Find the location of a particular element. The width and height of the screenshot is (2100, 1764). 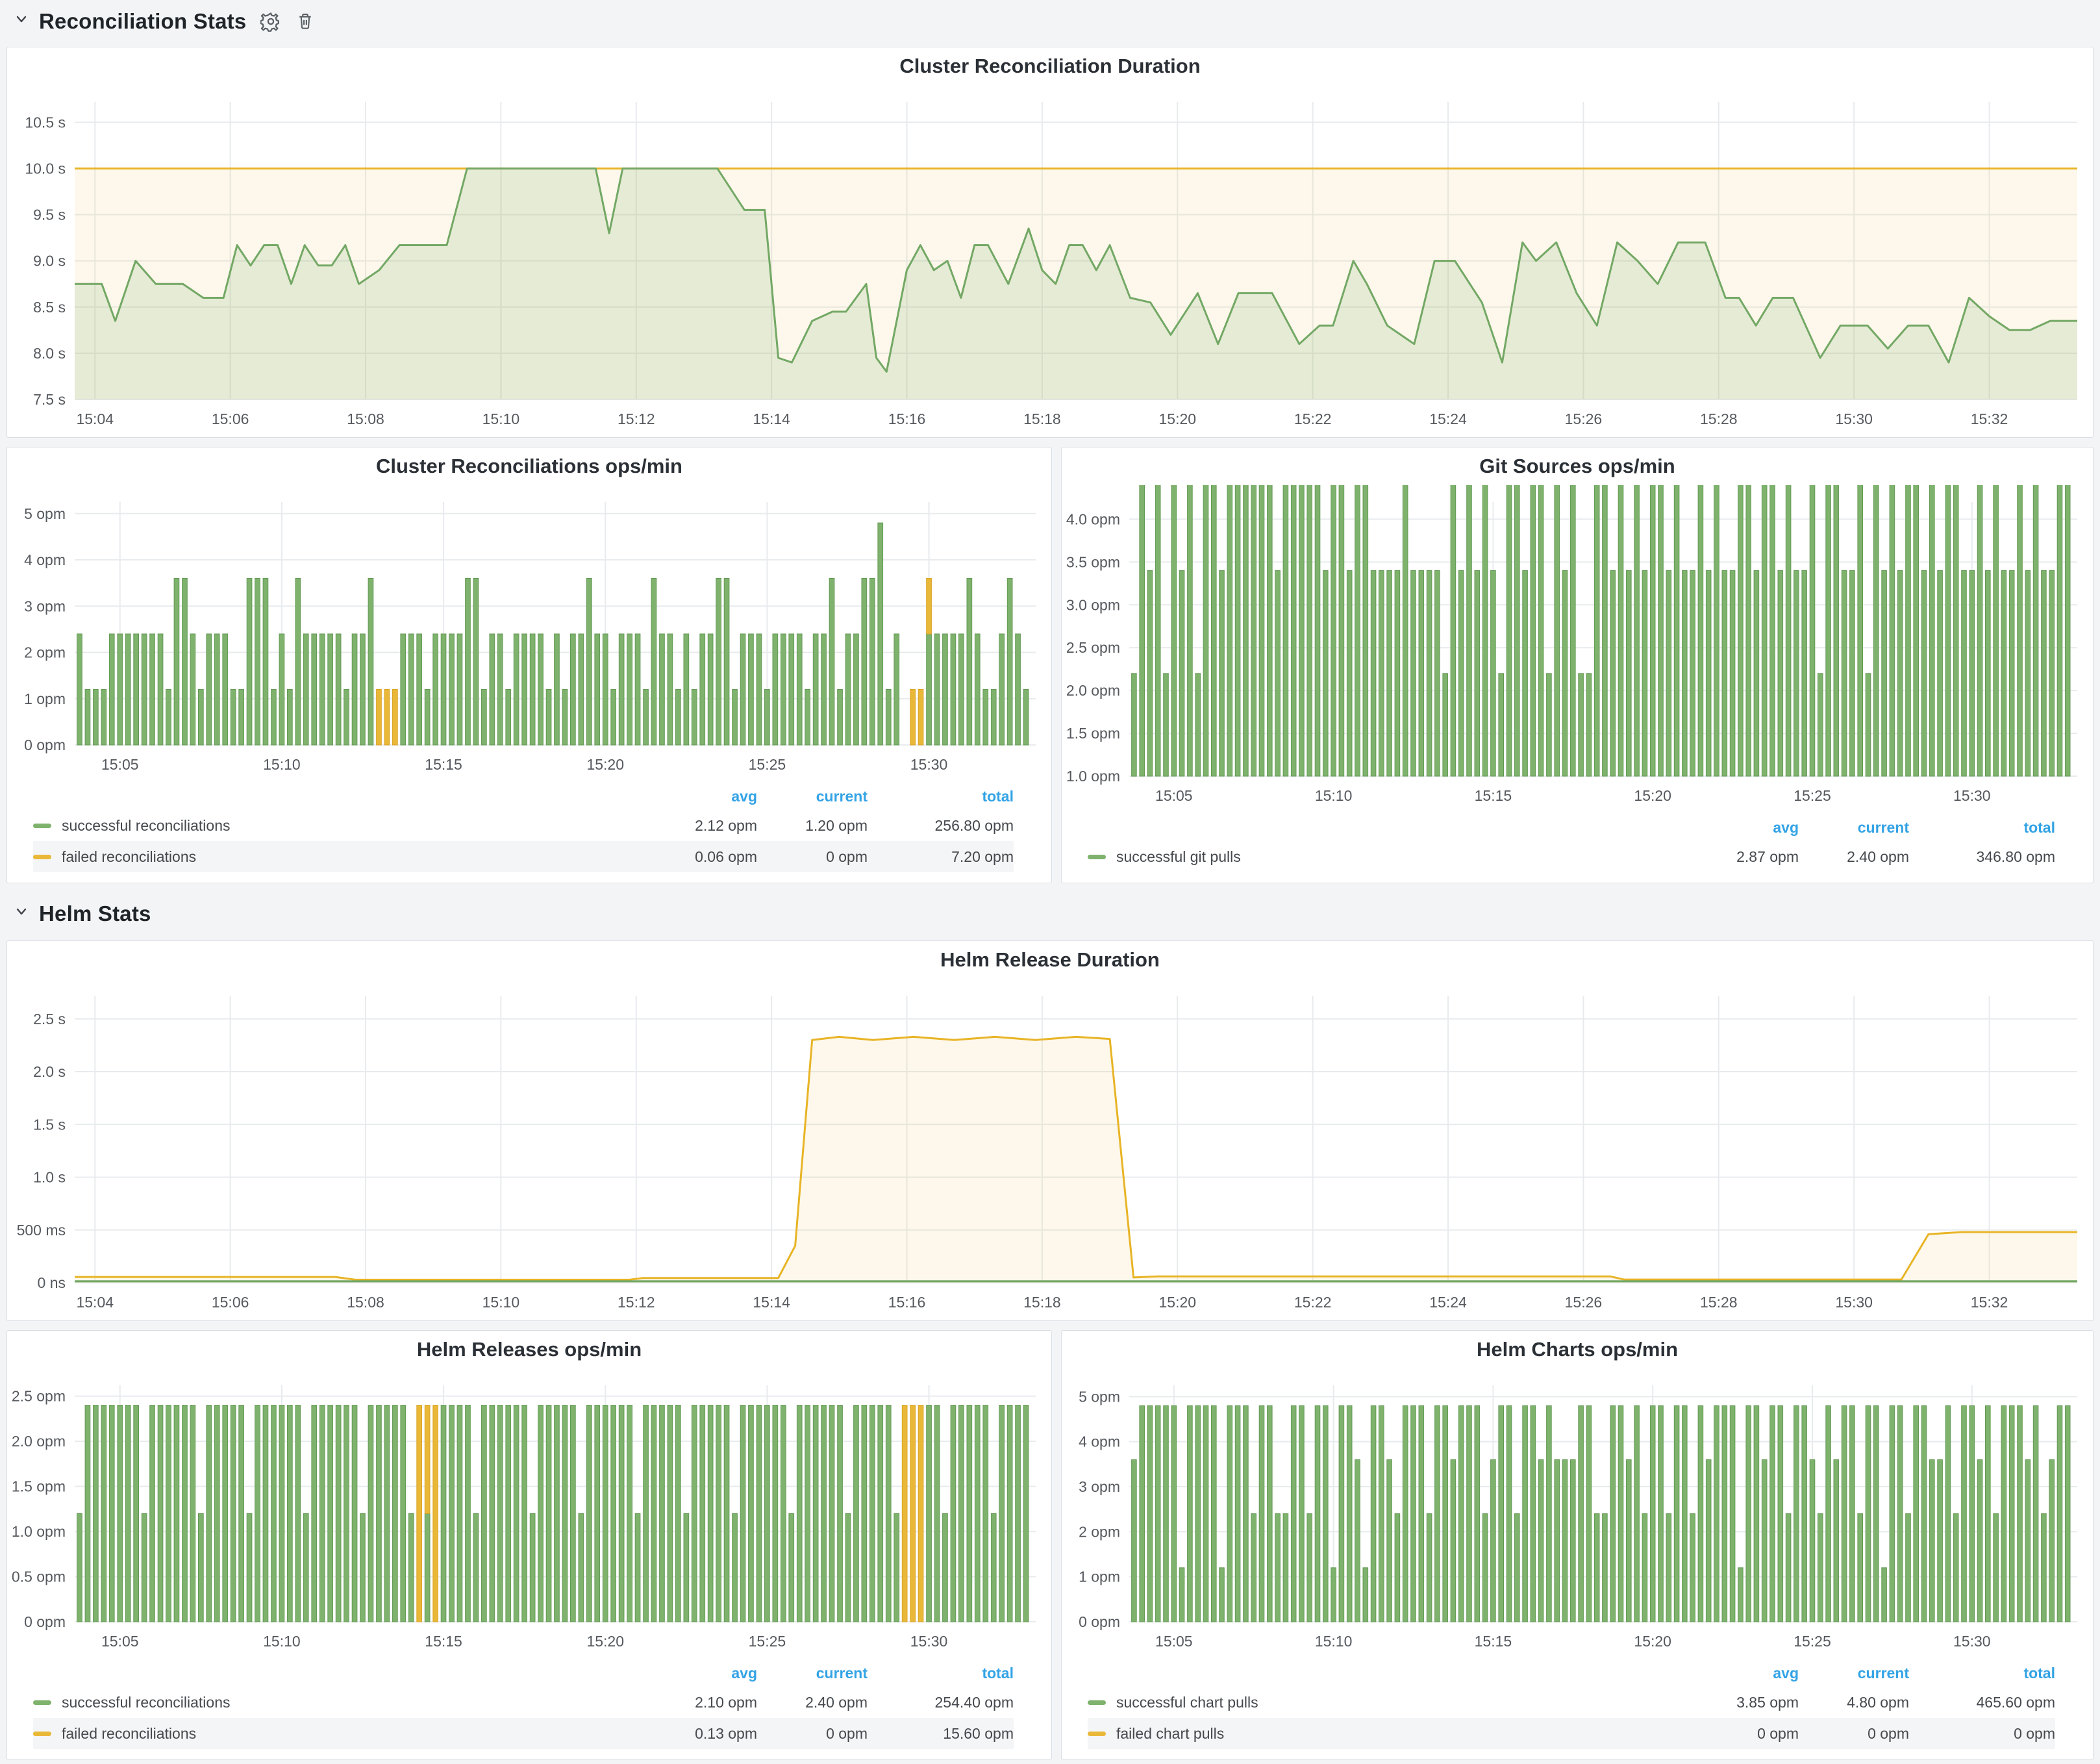

y-tick-label: 2.5 s is located at coordinates (49, 1019).